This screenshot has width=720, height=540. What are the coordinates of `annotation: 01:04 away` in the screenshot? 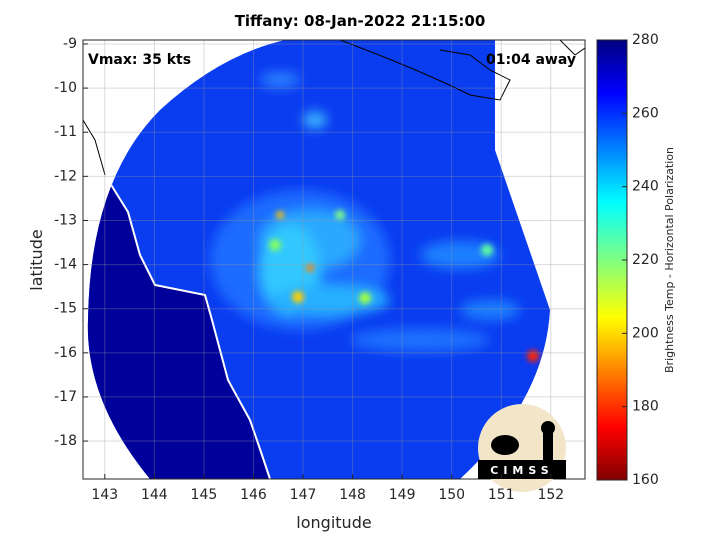 It's located at (531, 60).